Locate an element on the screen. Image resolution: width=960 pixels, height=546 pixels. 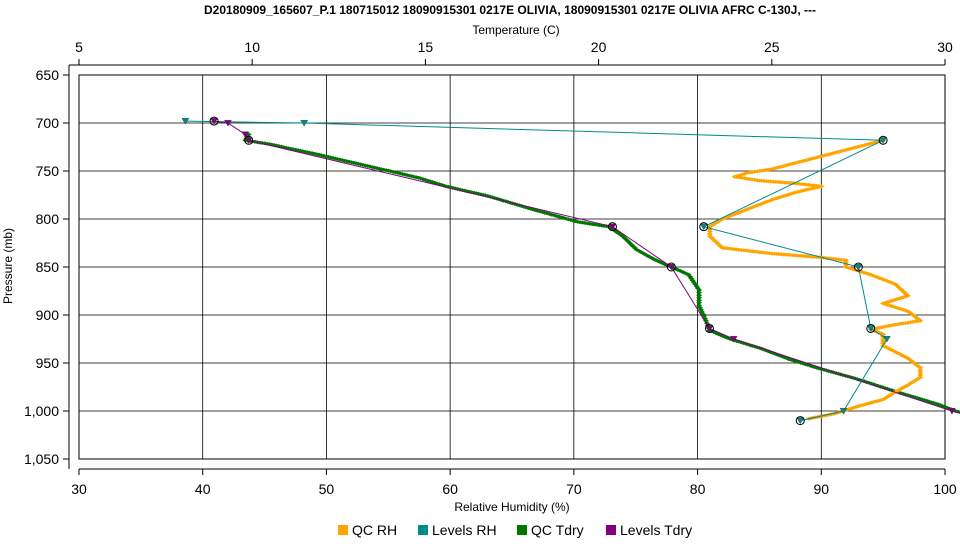
top-axis-title: Temperature (C) is located at coordinates (515, 30).